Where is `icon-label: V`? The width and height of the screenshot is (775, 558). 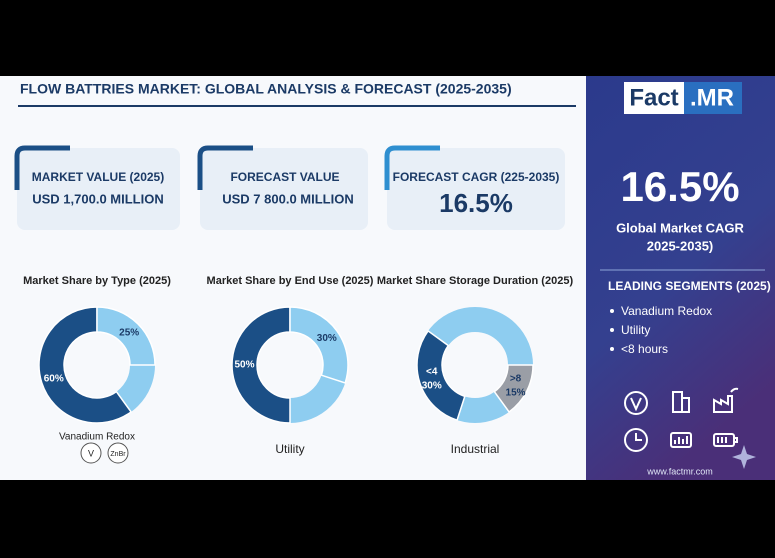
icon-label: V is located at coordinates (91, 453).